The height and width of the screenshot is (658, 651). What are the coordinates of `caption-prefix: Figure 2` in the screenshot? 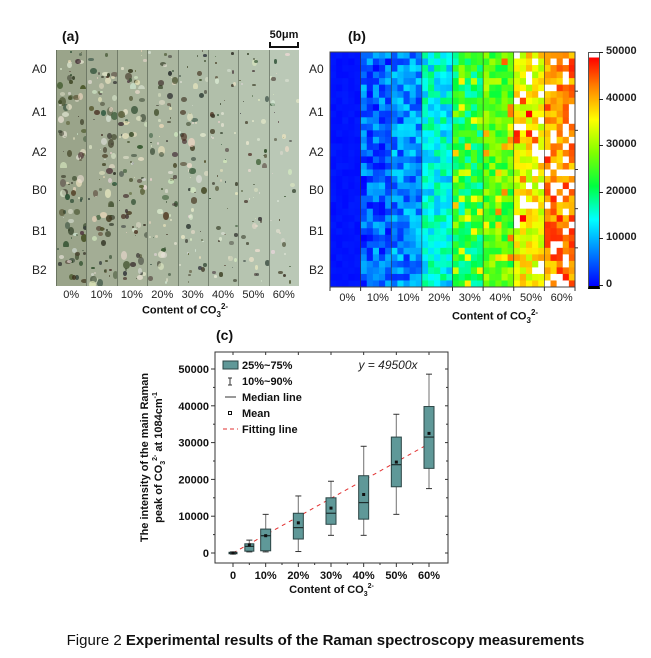 It's located at (96, 640).